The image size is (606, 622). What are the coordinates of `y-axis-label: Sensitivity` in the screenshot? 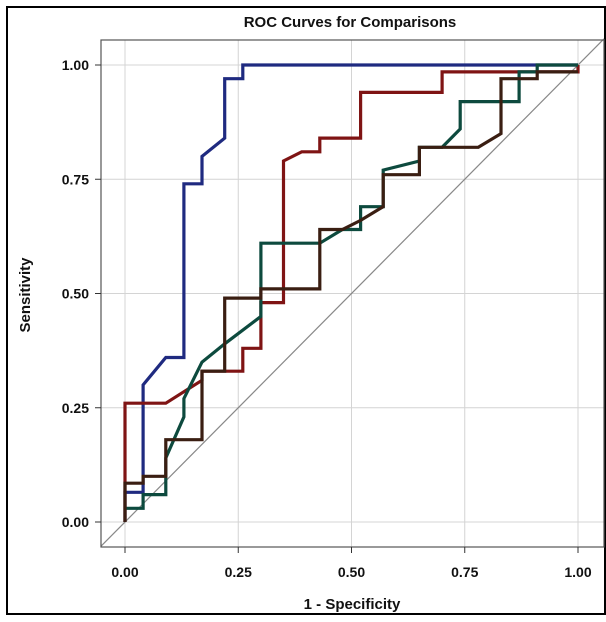 It's located at (25, 295).